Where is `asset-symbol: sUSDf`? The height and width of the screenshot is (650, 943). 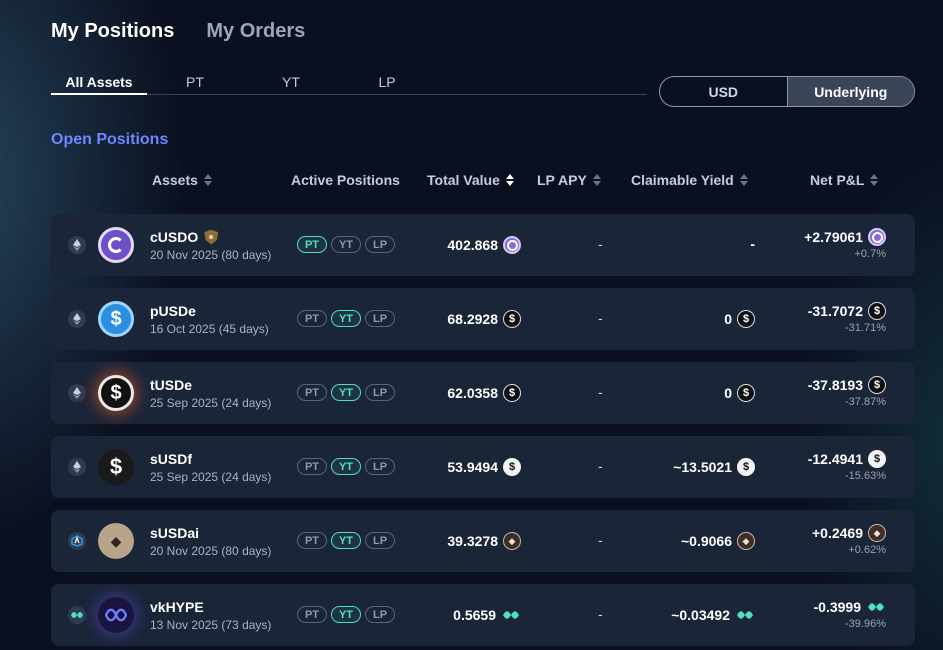 asset-symbol: sUSDf is located at coordinates (171, 459).